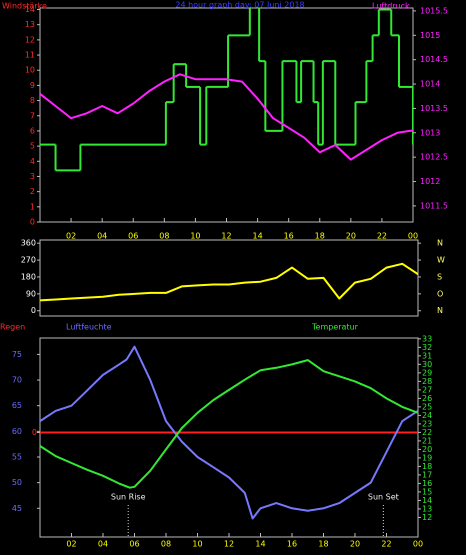 Image resolution: width=466 pixels, height=555 pixels. I want to click on y-tick-label: 55, so click(17, 456).